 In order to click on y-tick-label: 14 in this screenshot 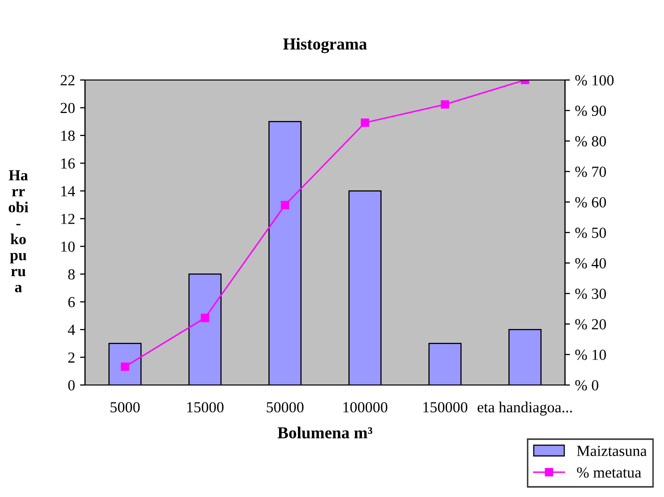, I will do `click(68, 191)`.